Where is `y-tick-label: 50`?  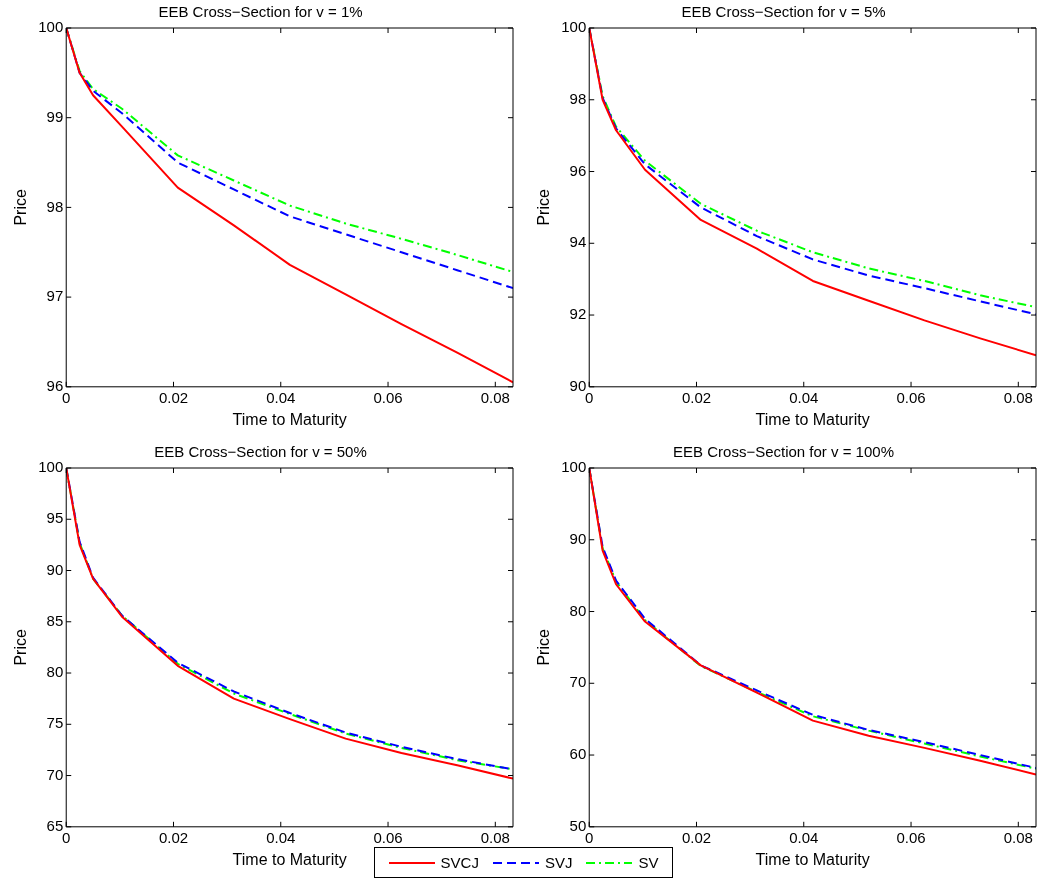 y-tick-label: 50 is located at coordinates (578, 825).